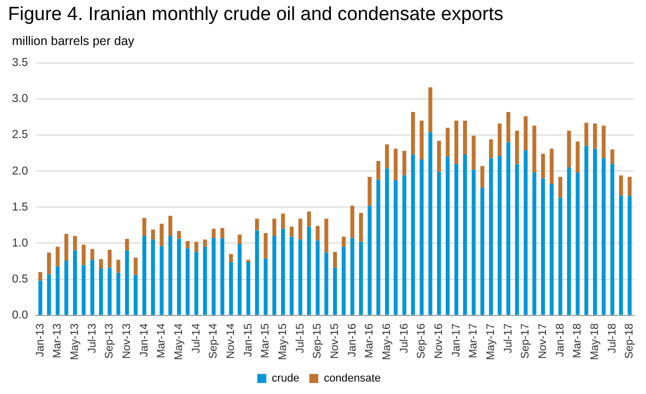 Image resolution: width=646 pixels, height=394 pixels. Describe the element at coordinates (352, 340) in the screenshot. I see `x-tick-label: Jan-16` at that location.